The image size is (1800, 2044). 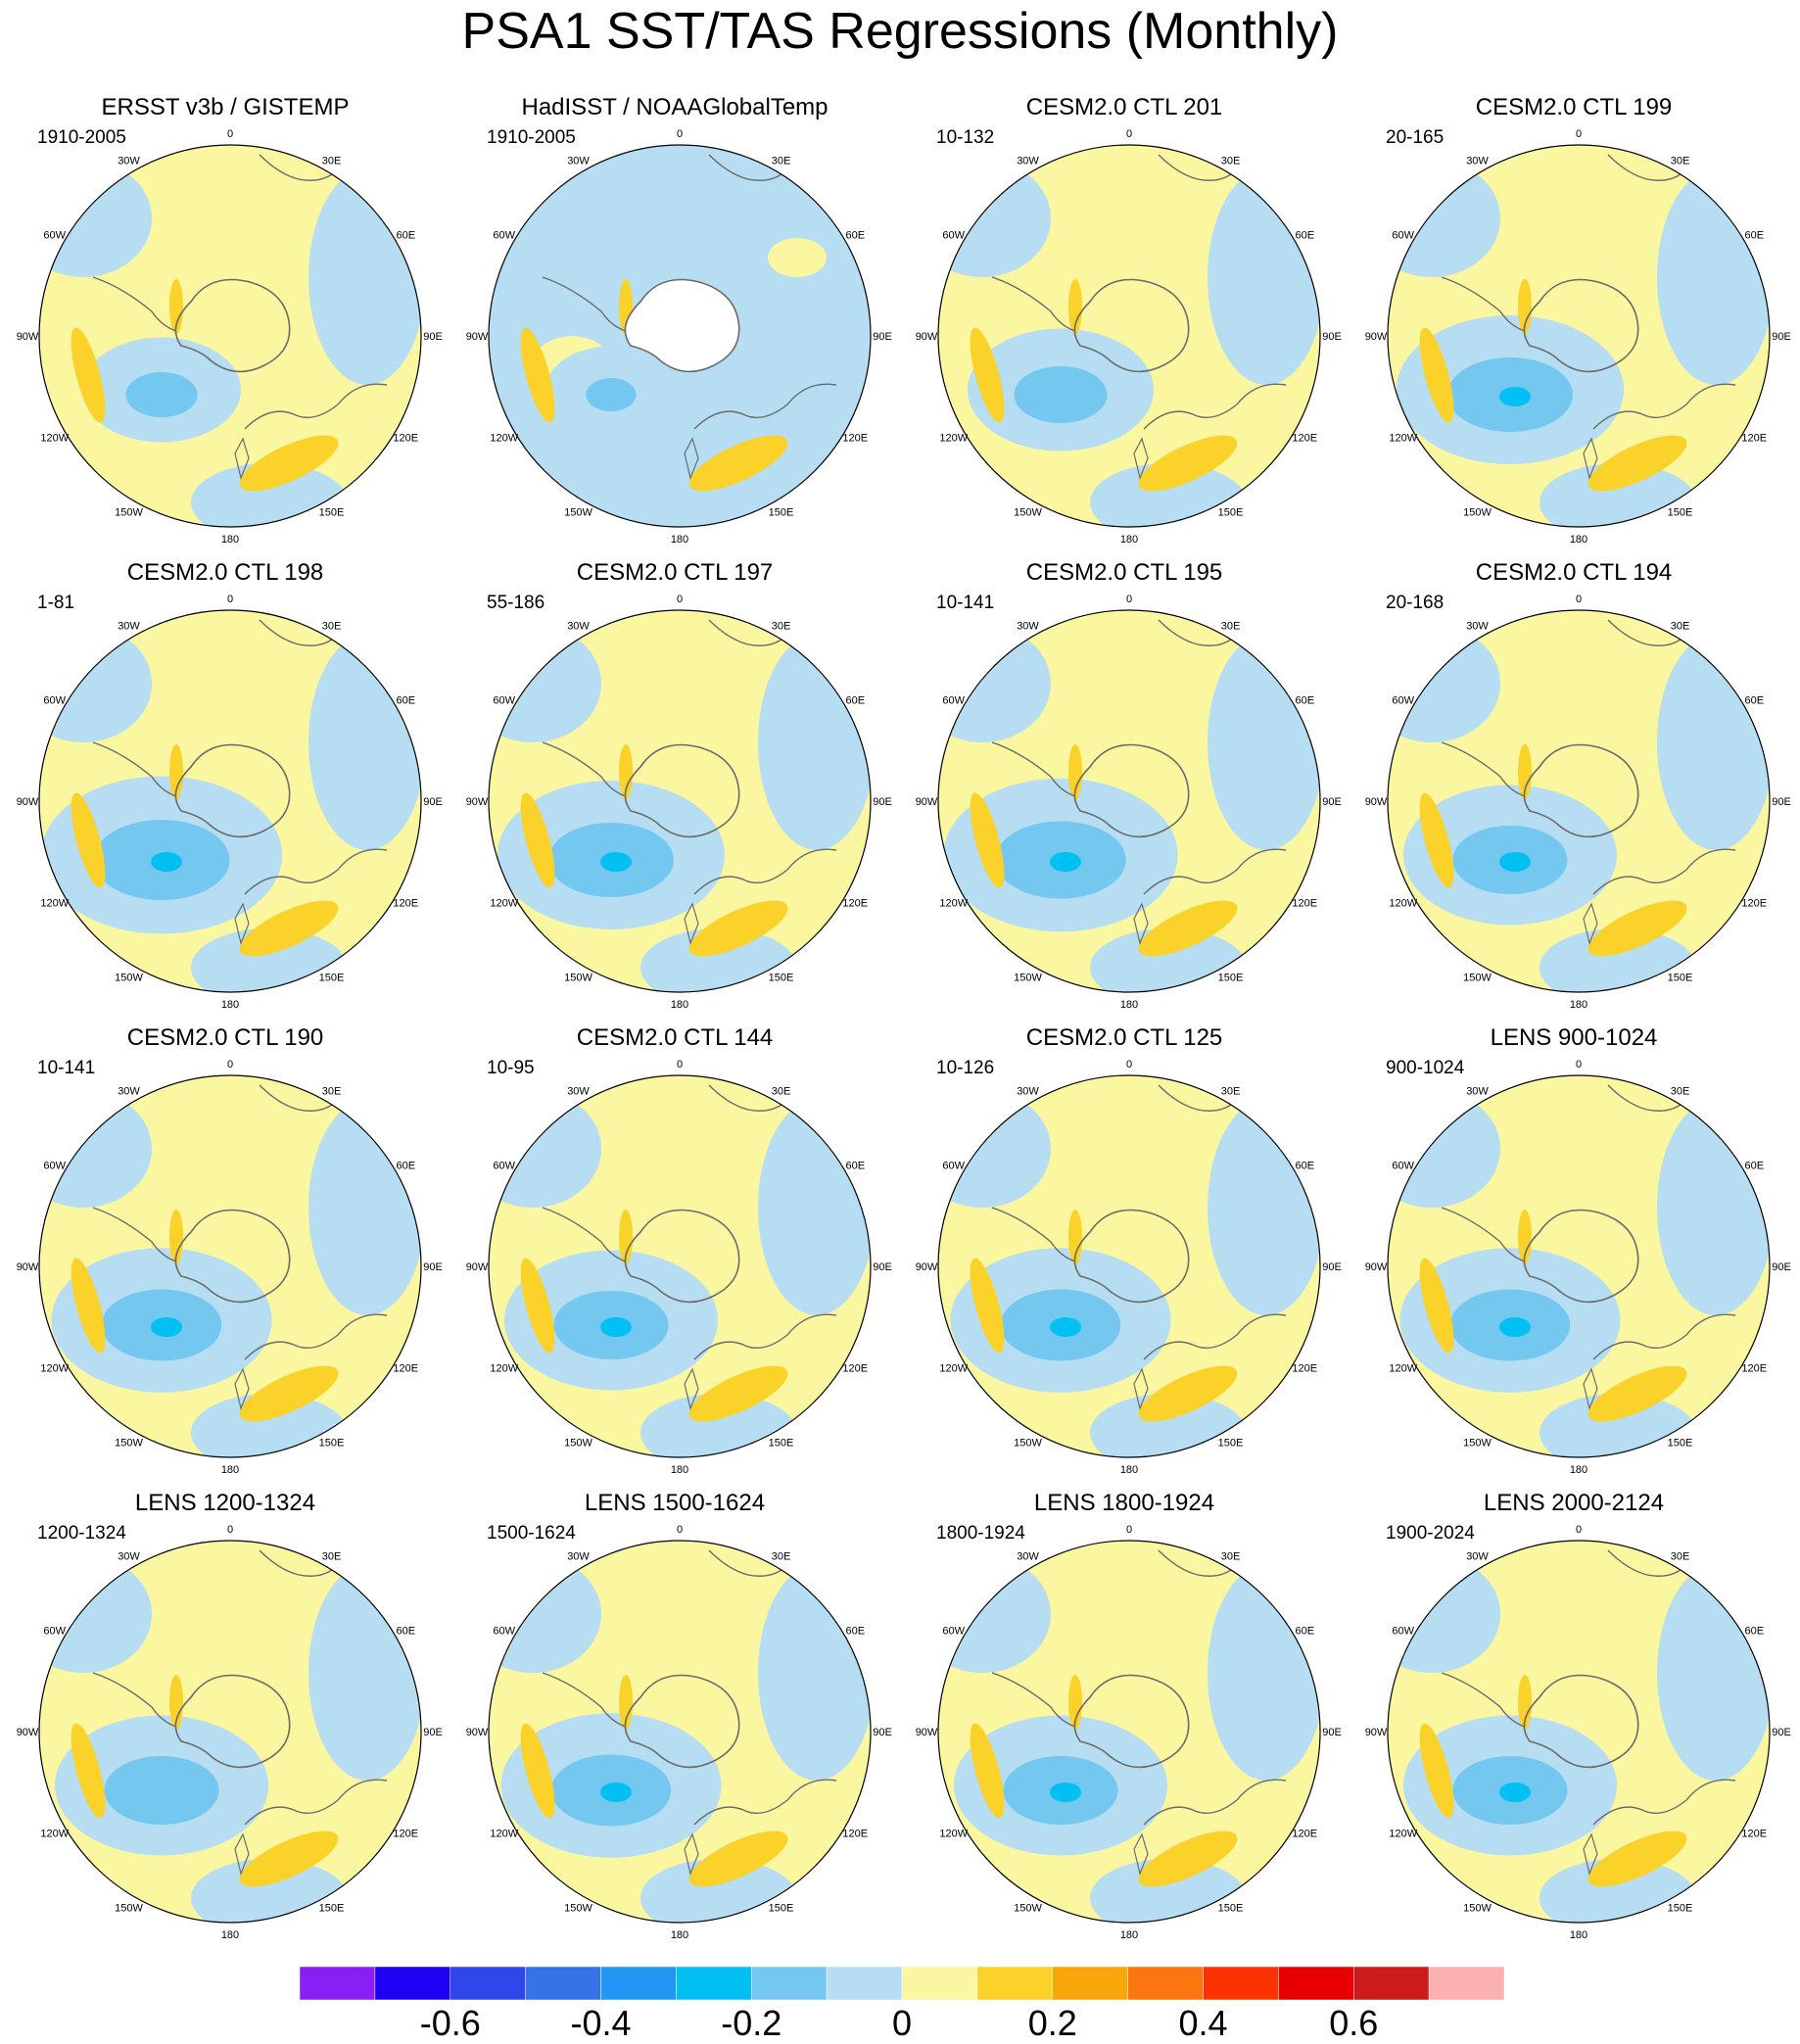 I want to click on south-america-coastline, so click(x=1033, y=1234).